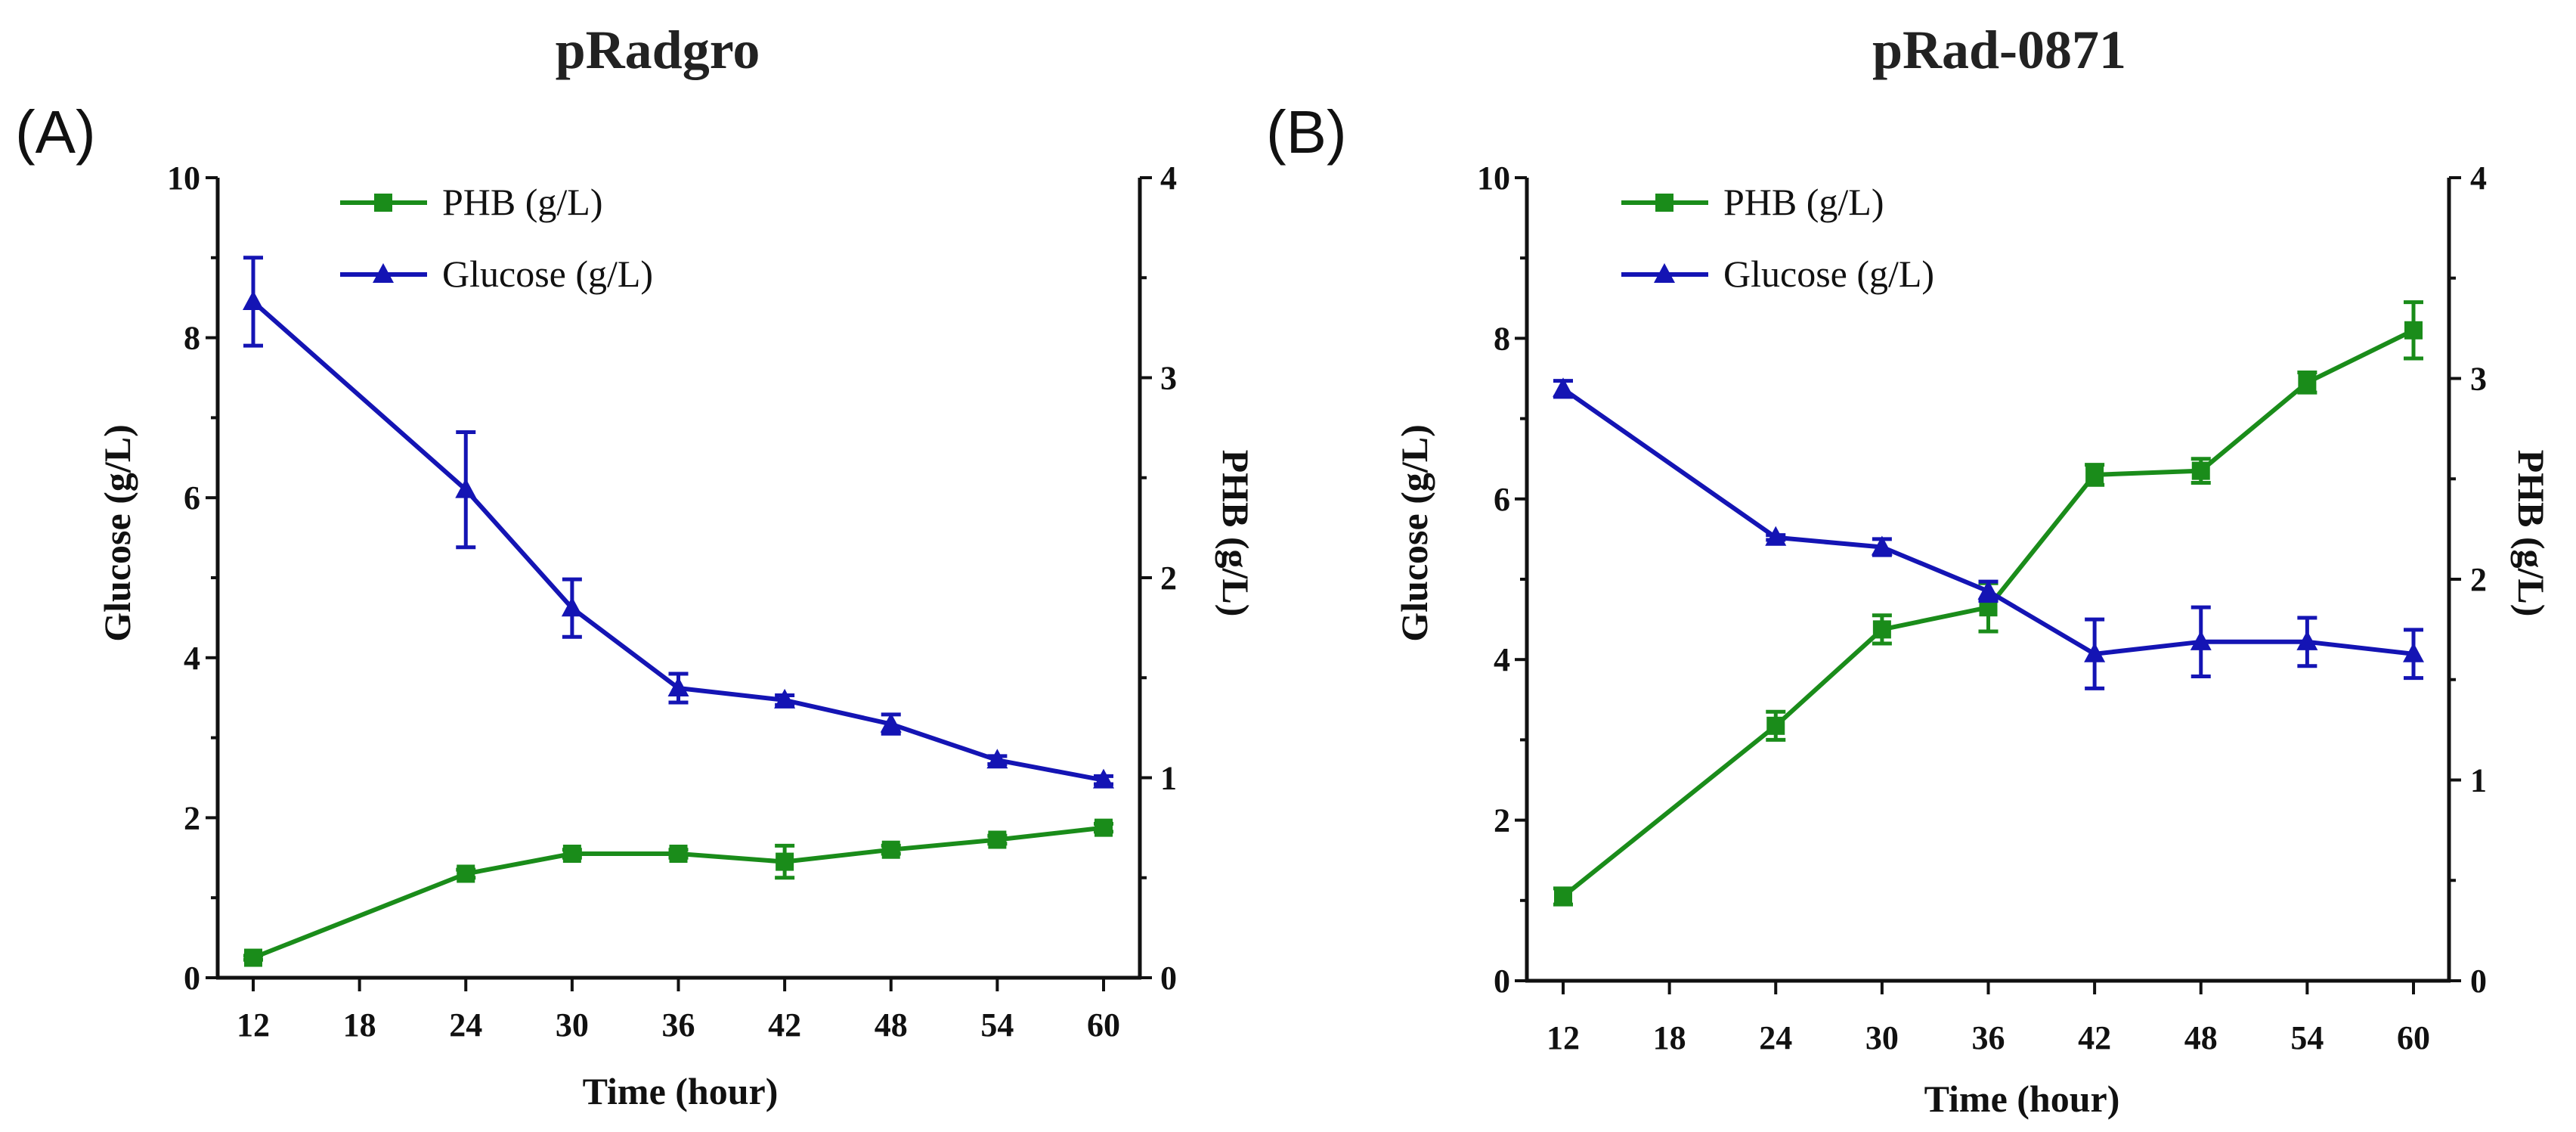 This screenshot has height=1132, width=2576. I want to click on phb-series-line, so click(678, 893).